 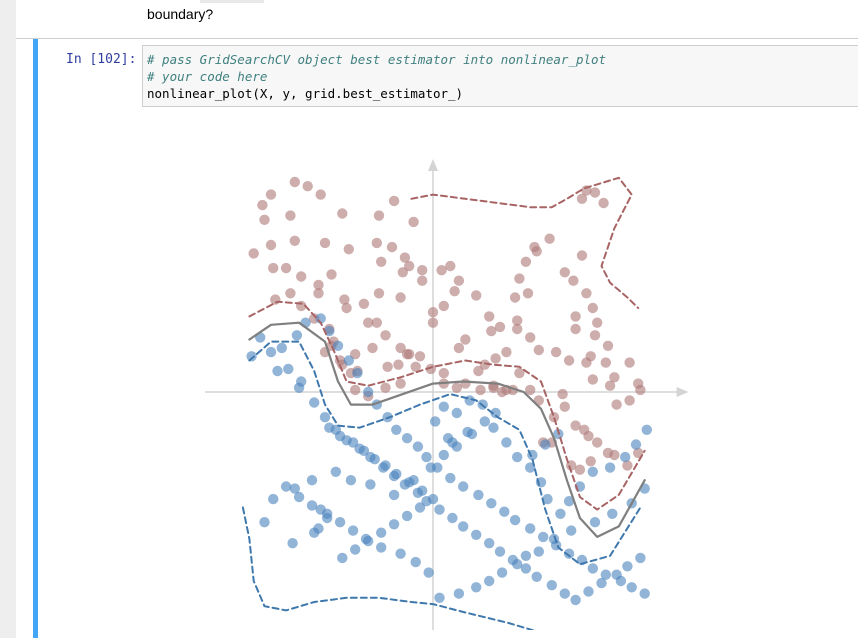 I want to click on markdown-clipped-fragment, so click(x=232, y=1).